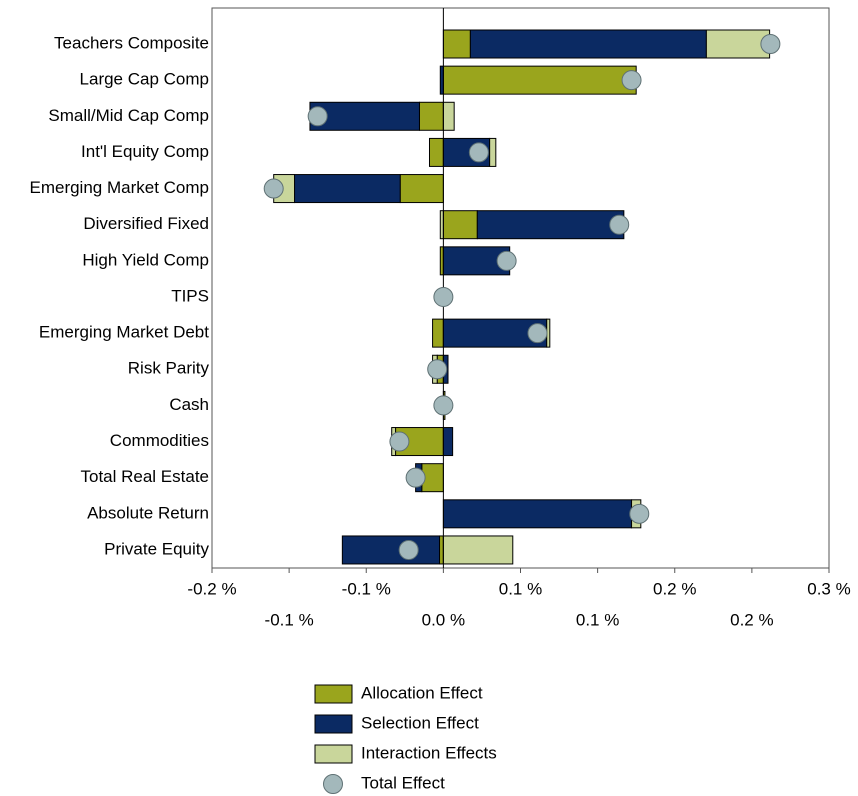  Describe the element at coordinates (429, 752) in the screenshot. I see `legend-label: Interaction Effects` at that location.